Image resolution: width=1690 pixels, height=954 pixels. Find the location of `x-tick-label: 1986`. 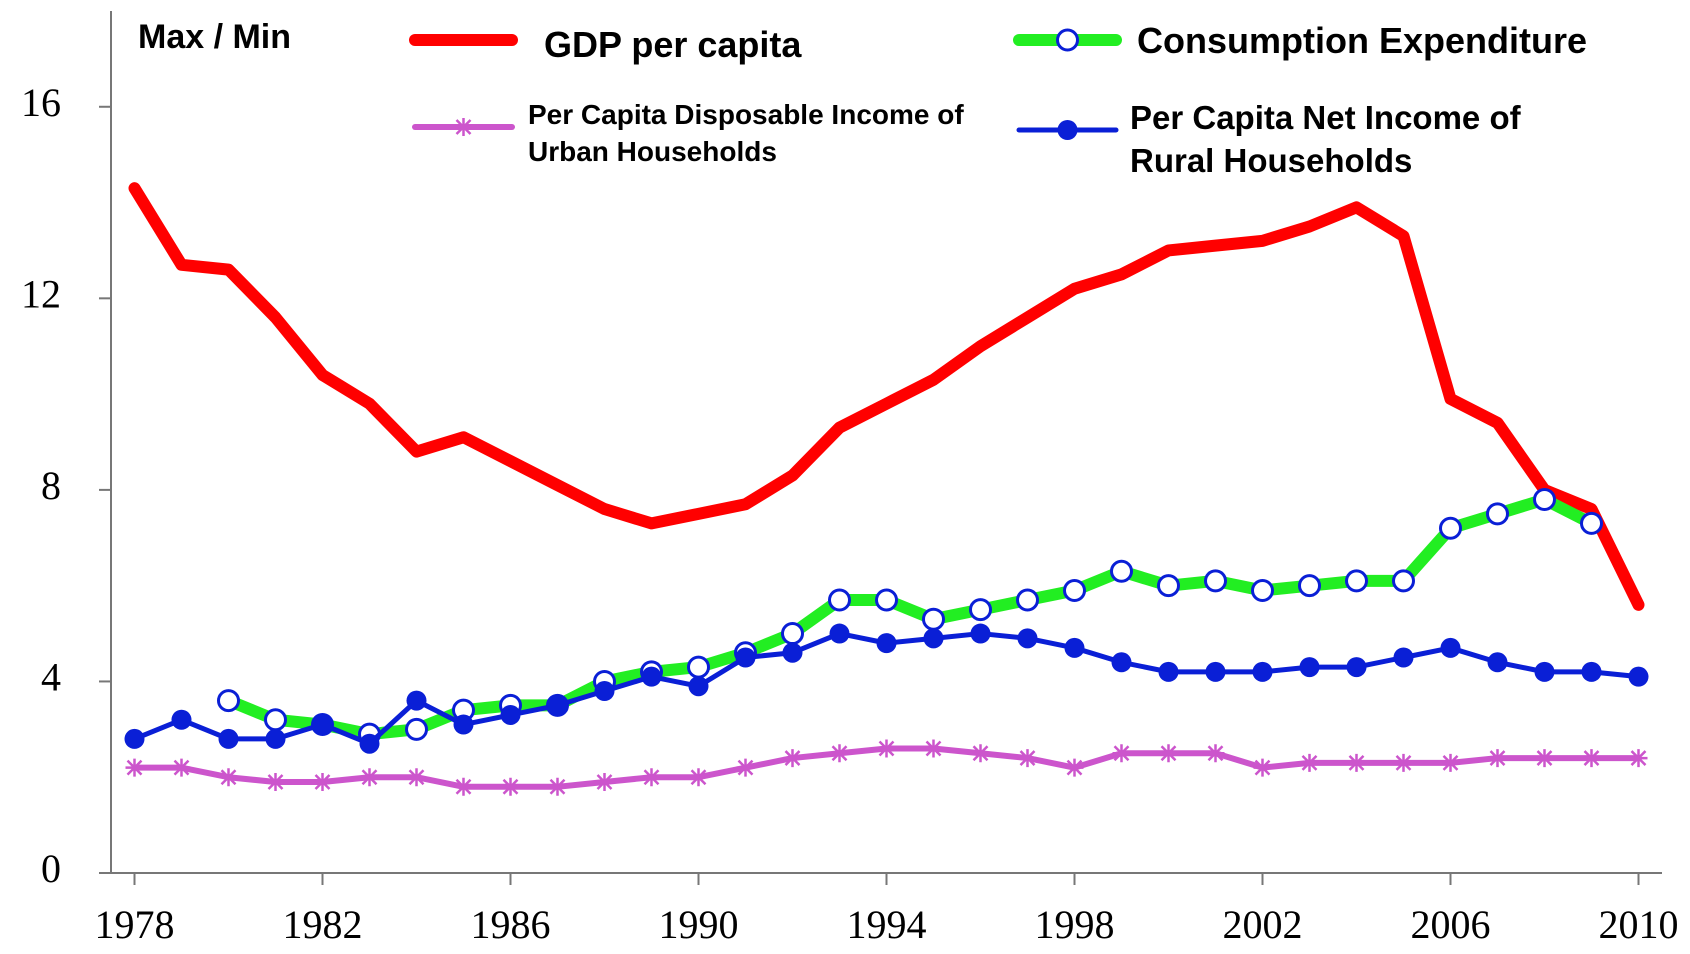

x-tick-label: 1986 is located at coordinates (511, 924).